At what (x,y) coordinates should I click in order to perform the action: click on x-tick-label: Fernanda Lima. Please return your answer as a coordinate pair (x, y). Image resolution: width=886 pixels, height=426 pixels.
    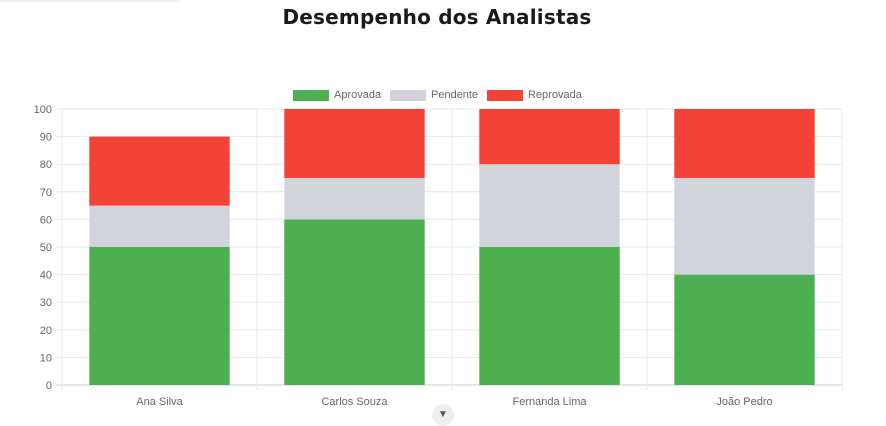
    Looking at the image, I should click on (550, 402).